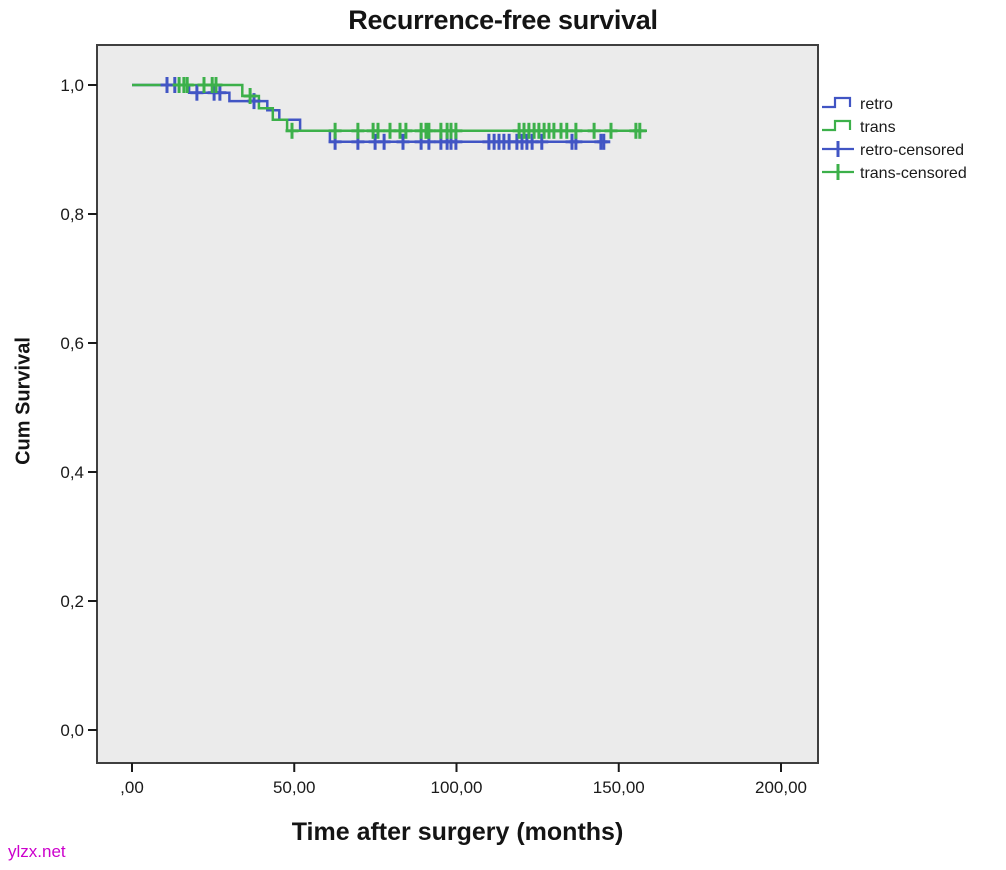  I want to click on y-tick-label: 0,8, so click(72, 214).